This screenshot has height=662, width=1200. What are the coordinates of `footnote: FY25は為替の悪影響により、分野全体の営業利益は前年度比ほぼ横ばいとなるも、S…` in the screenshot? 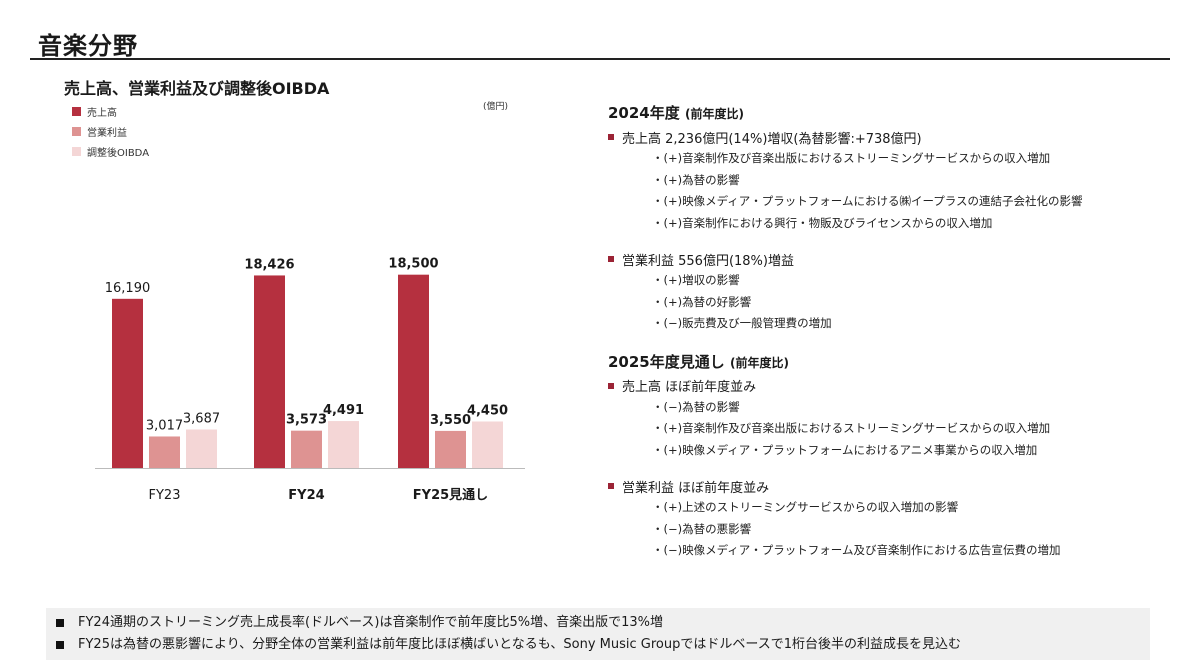 It's located at (598, 645).